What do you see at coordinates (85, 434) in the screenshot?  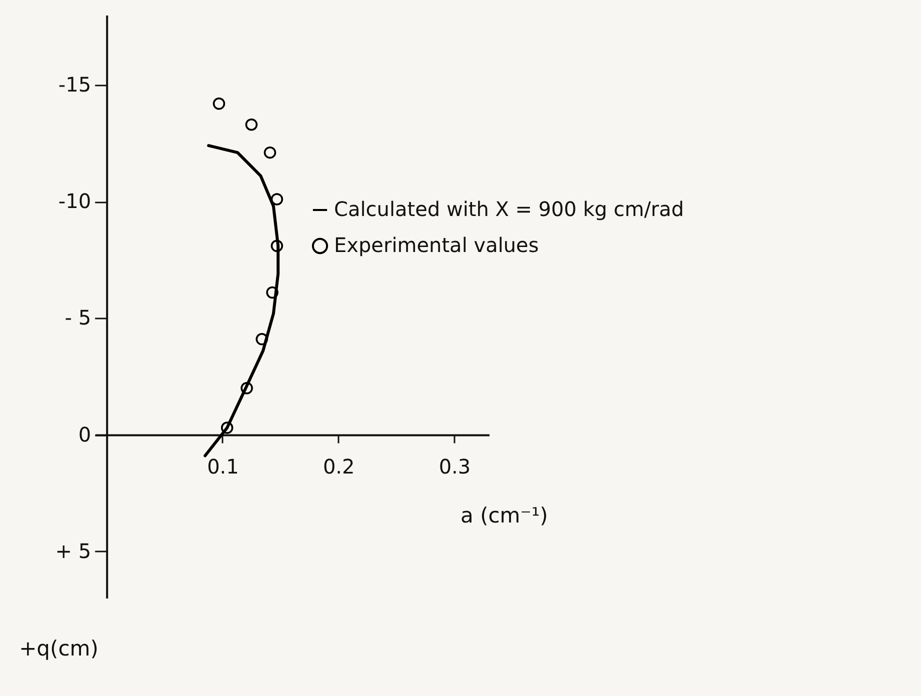 I see `y-tick-label: 0` at bounding box center [85, 434].